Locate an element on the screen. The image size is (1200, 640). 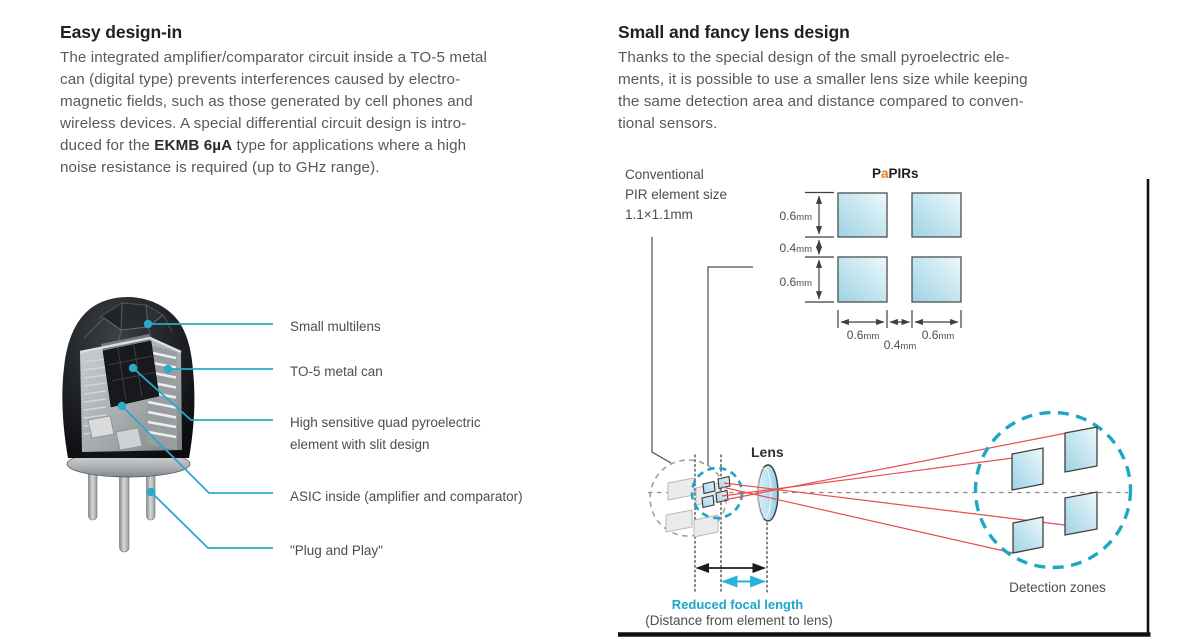
callout-label-small-multilens: Small multilens is located at coordinates (335, 326).